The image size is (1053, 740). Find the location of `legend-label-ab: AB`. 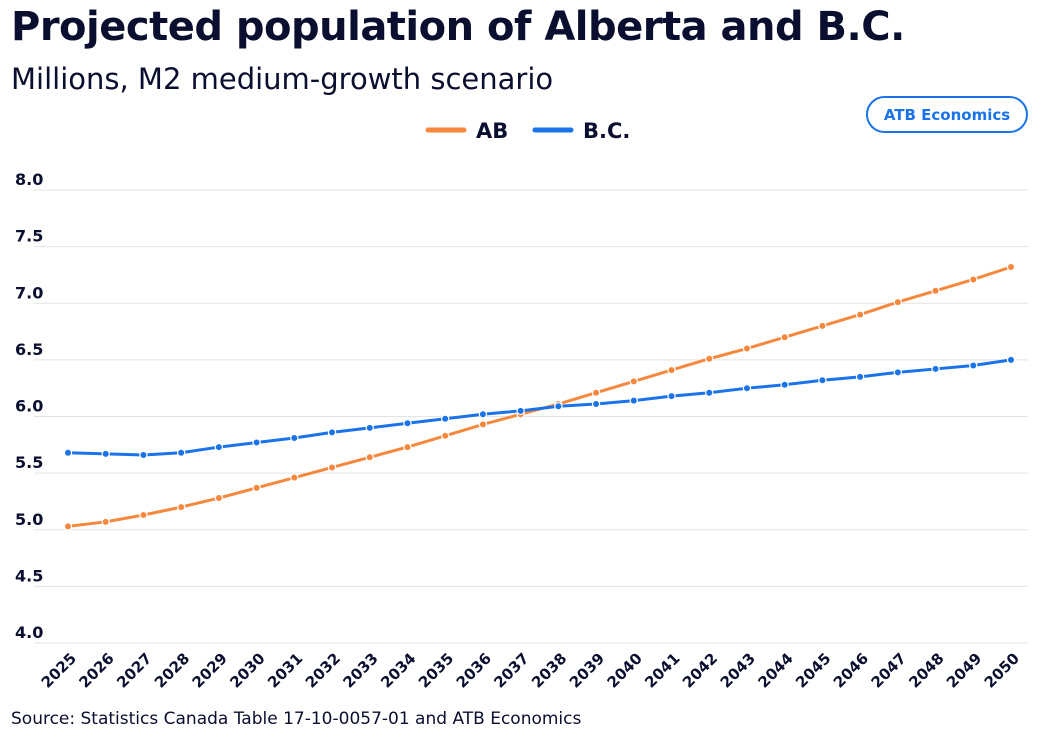

legend-label-ab: AB is located at coordinates (492, 131).